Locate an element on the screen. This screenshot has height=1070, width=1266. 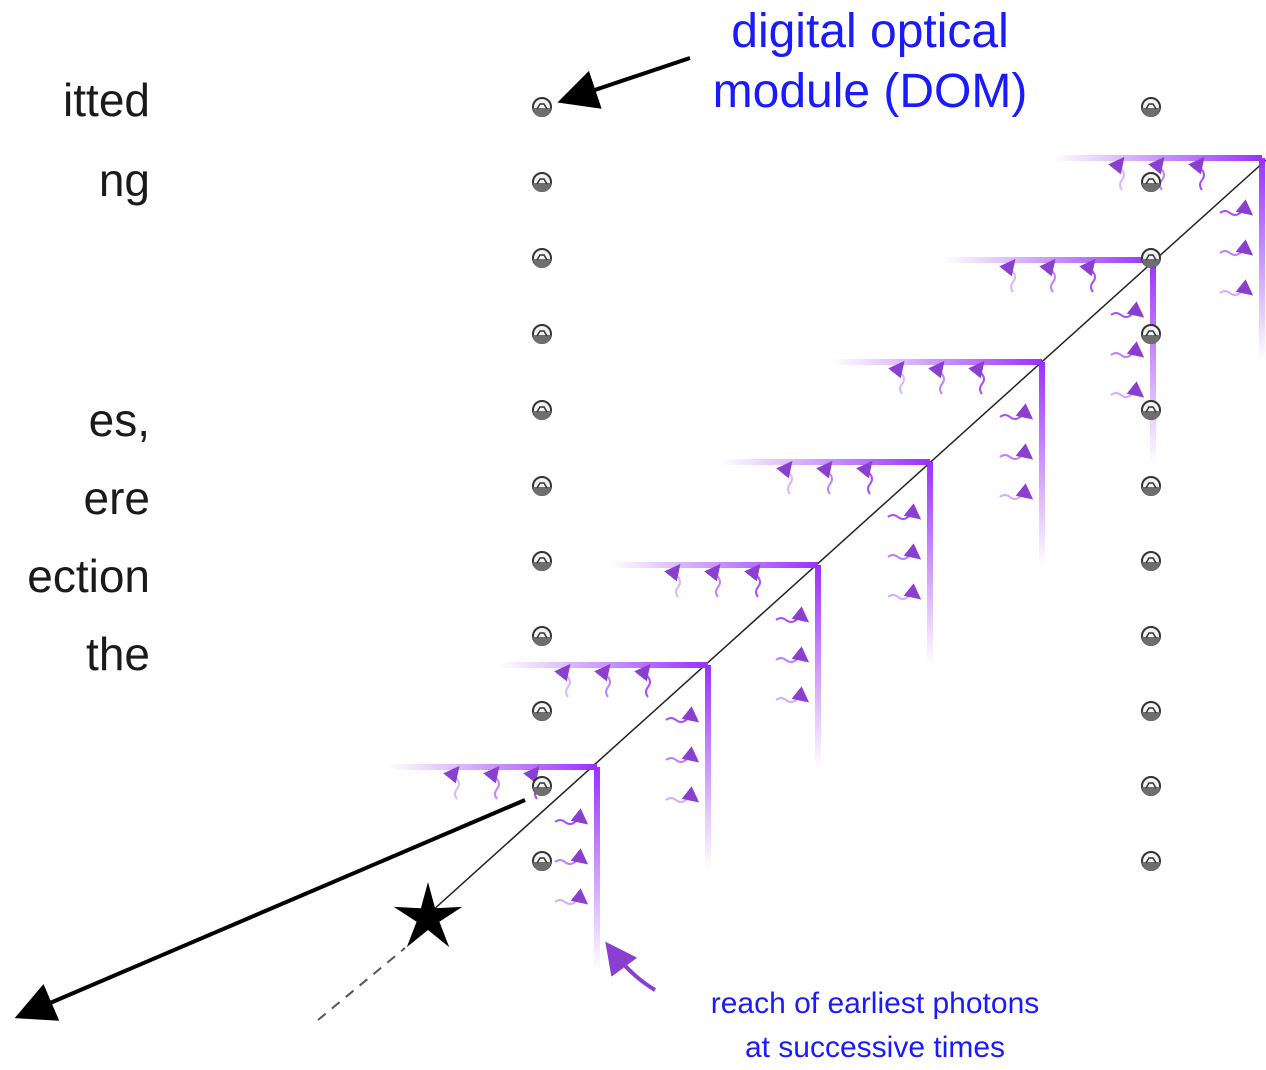
dashed-segment is located at coordinates (361, 984).